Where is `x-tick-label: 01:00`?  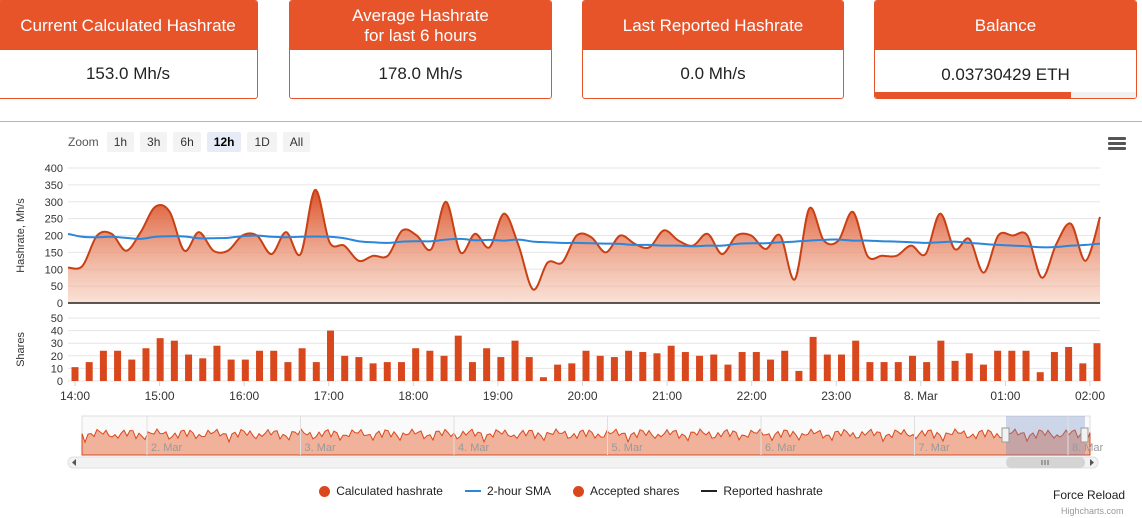 x-tick-label: 01:00 is located at coordinates (1005, 396).